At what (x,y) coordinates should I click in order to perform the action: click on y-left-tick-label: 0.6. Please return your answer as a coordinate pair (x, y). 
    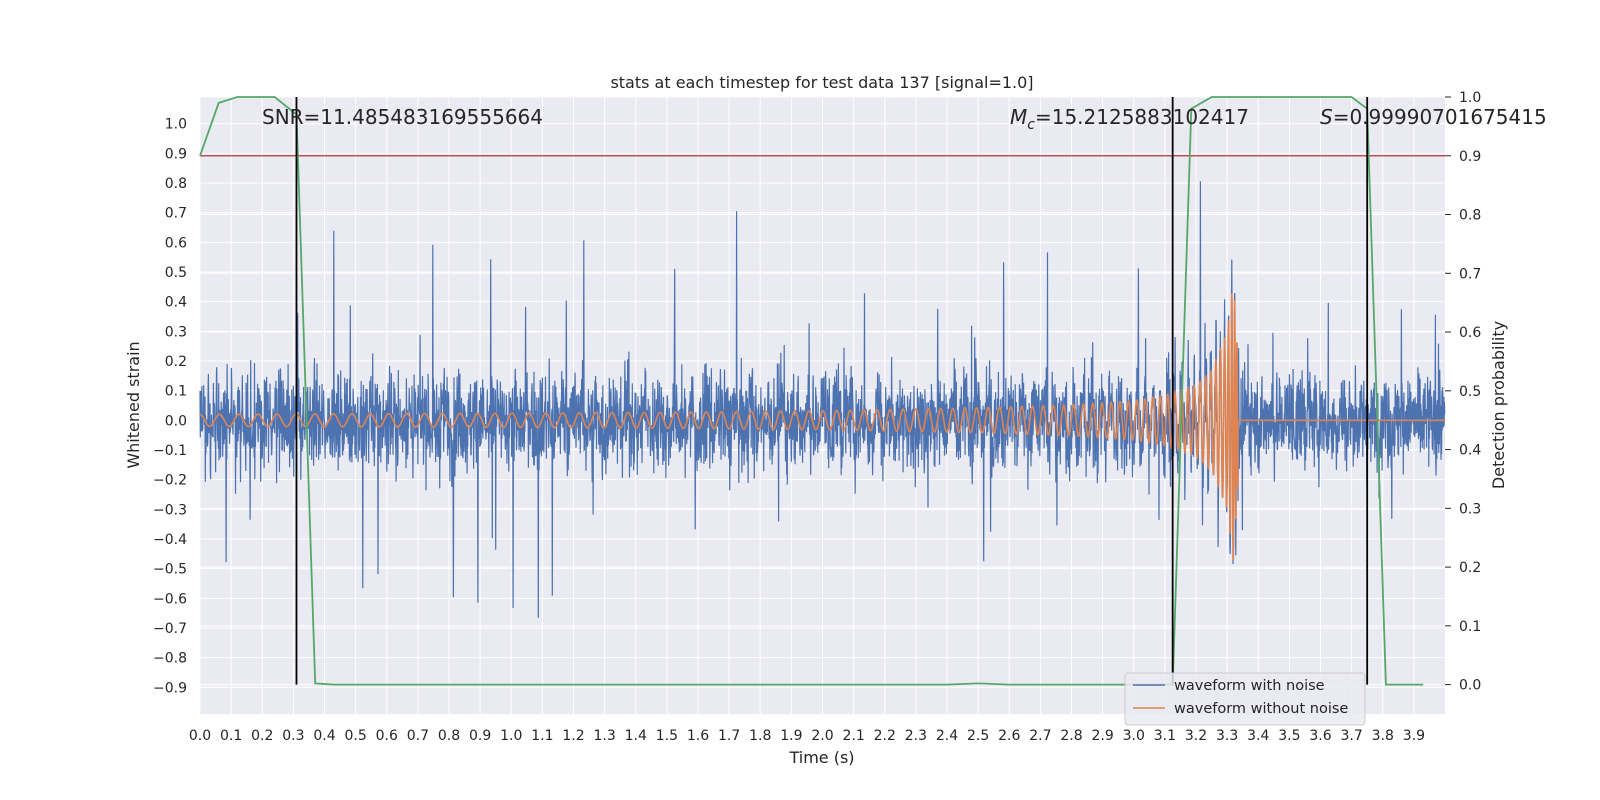
    Looking at the image, I should click on (176, 243).